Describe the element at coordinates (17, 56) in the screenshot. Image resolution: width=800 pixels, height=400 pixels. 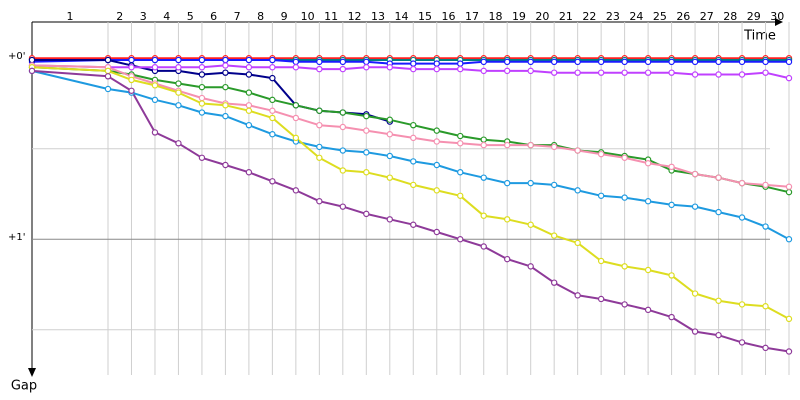
I see `y-tick-label: +0'` at that location.